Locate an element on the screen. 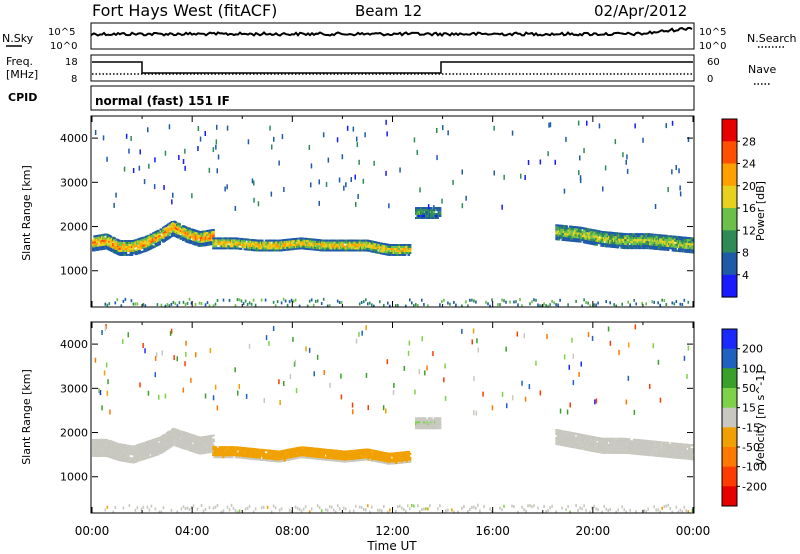 The image size is (800, 554). power-ylabel: Slant Range [km] is located at coordinates (26, 213).